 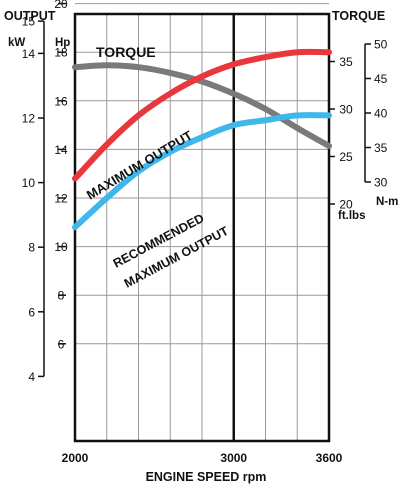 What do you see at coordinates (139, 165) in the screenshot?
I see `maximum-output-curve-label: MAXIMUM OUTPUT` at bounding box center [139, 165].